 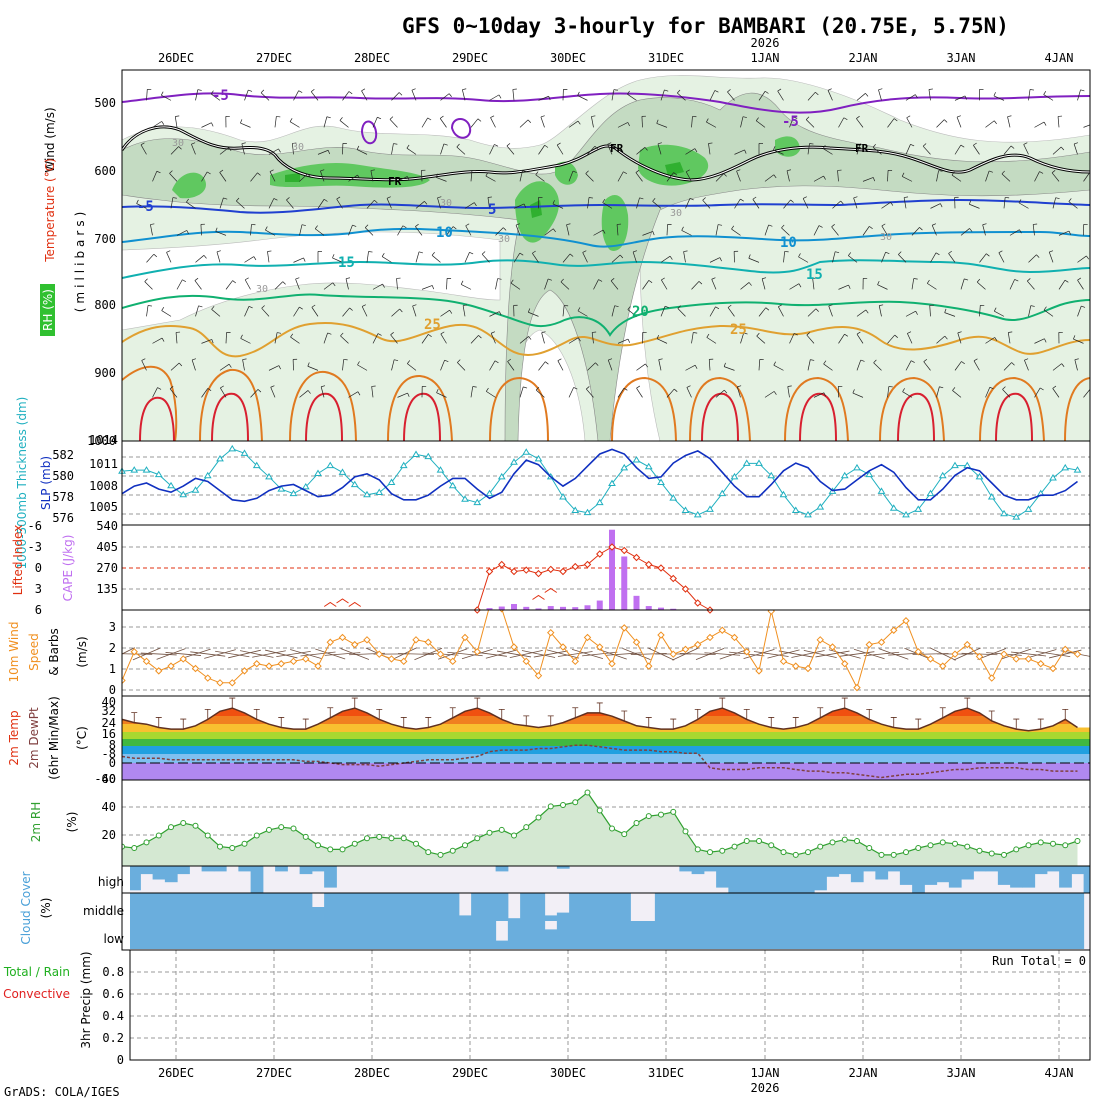 I want to click on li-point, so click(x=502, y=564).